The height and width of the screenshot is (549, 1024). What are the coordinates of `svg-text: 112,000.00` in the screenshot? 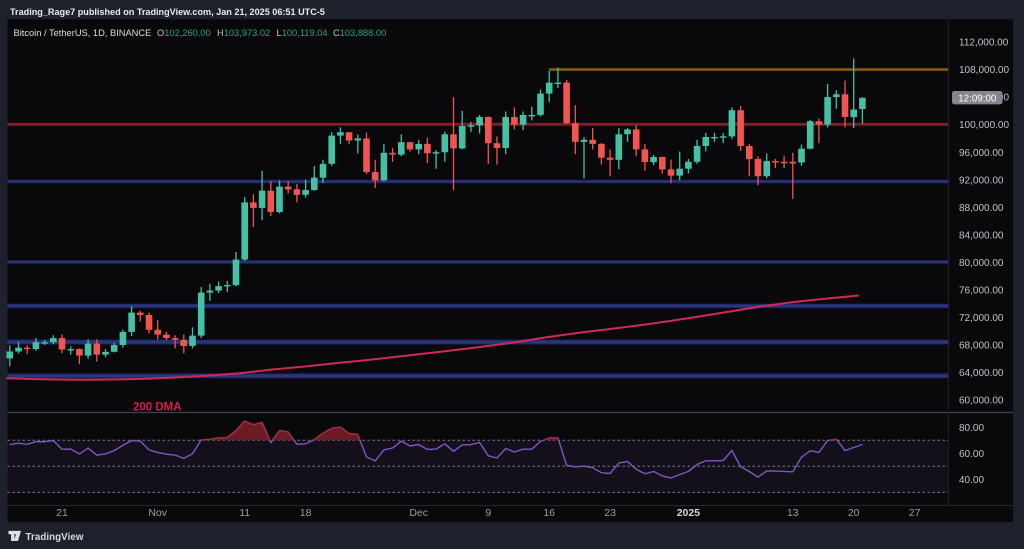 It's located at (984, 43).